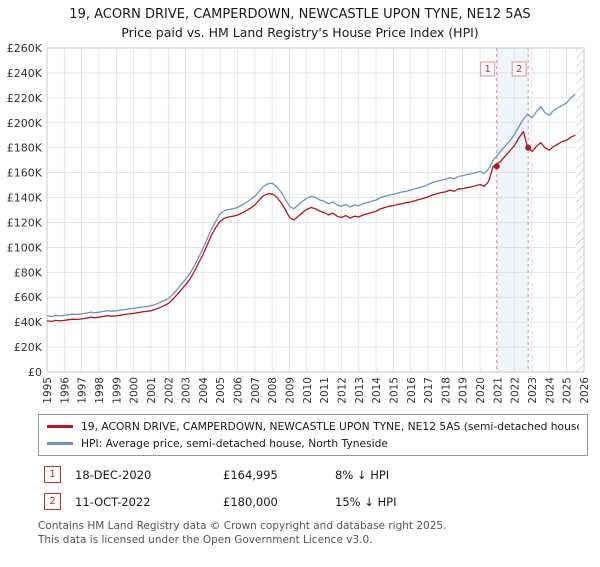 This screenshot has width=600, height=567. I want to click on x-tick-label: 2024, so click(550, 390).